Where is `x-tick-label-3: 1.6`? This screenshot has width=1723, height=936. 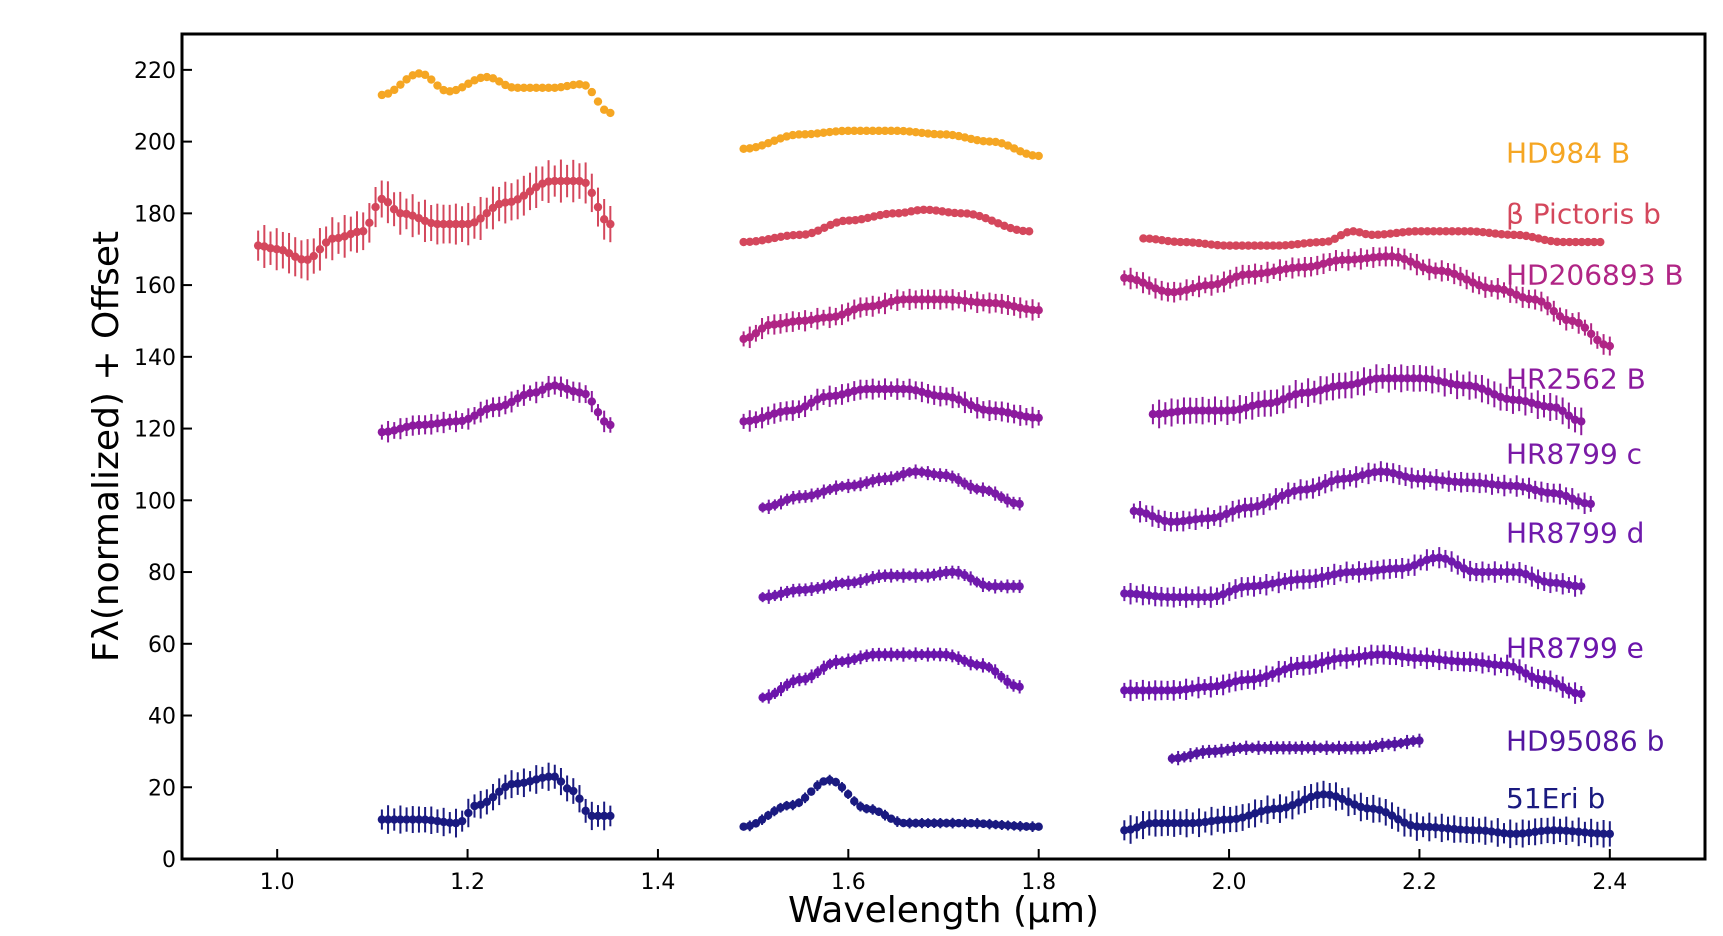
x-tick-label-3: 1.6 is located at coordinates (848, 882).